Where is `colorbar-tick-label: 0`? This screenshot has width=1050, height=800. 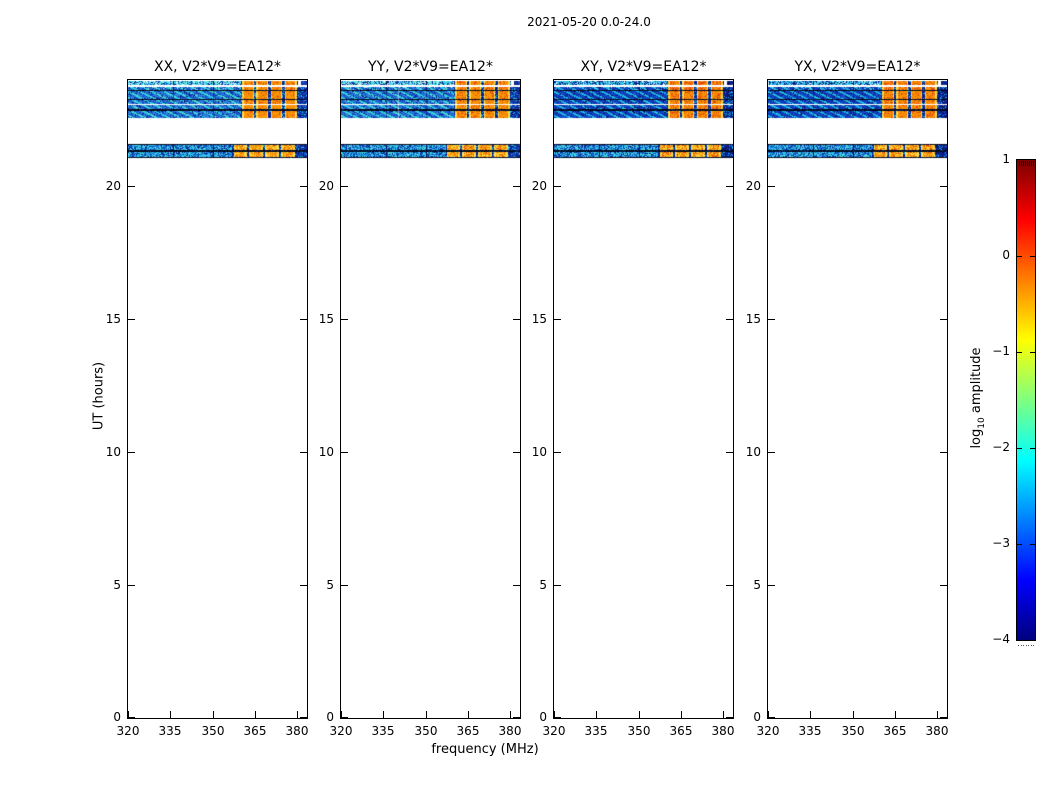
colorbar-tick-label: 0 is located at coordinates (1006, 255).